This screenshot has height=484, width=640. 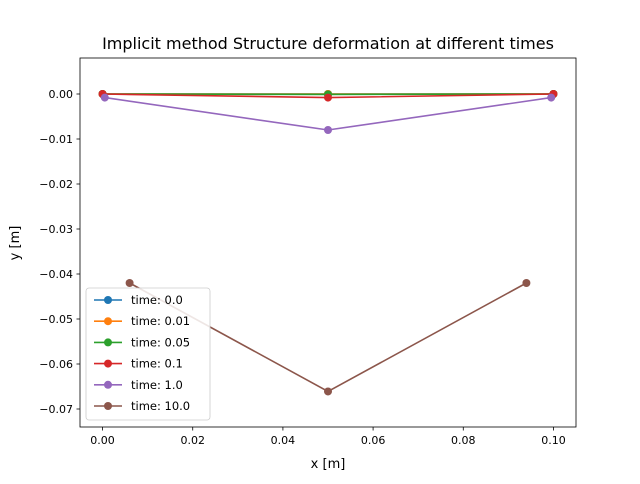 What do you see at coordinates (160, 321) in the screenshot?
I see `legend-label: time: 0.01` at bounding box center [160, 321].